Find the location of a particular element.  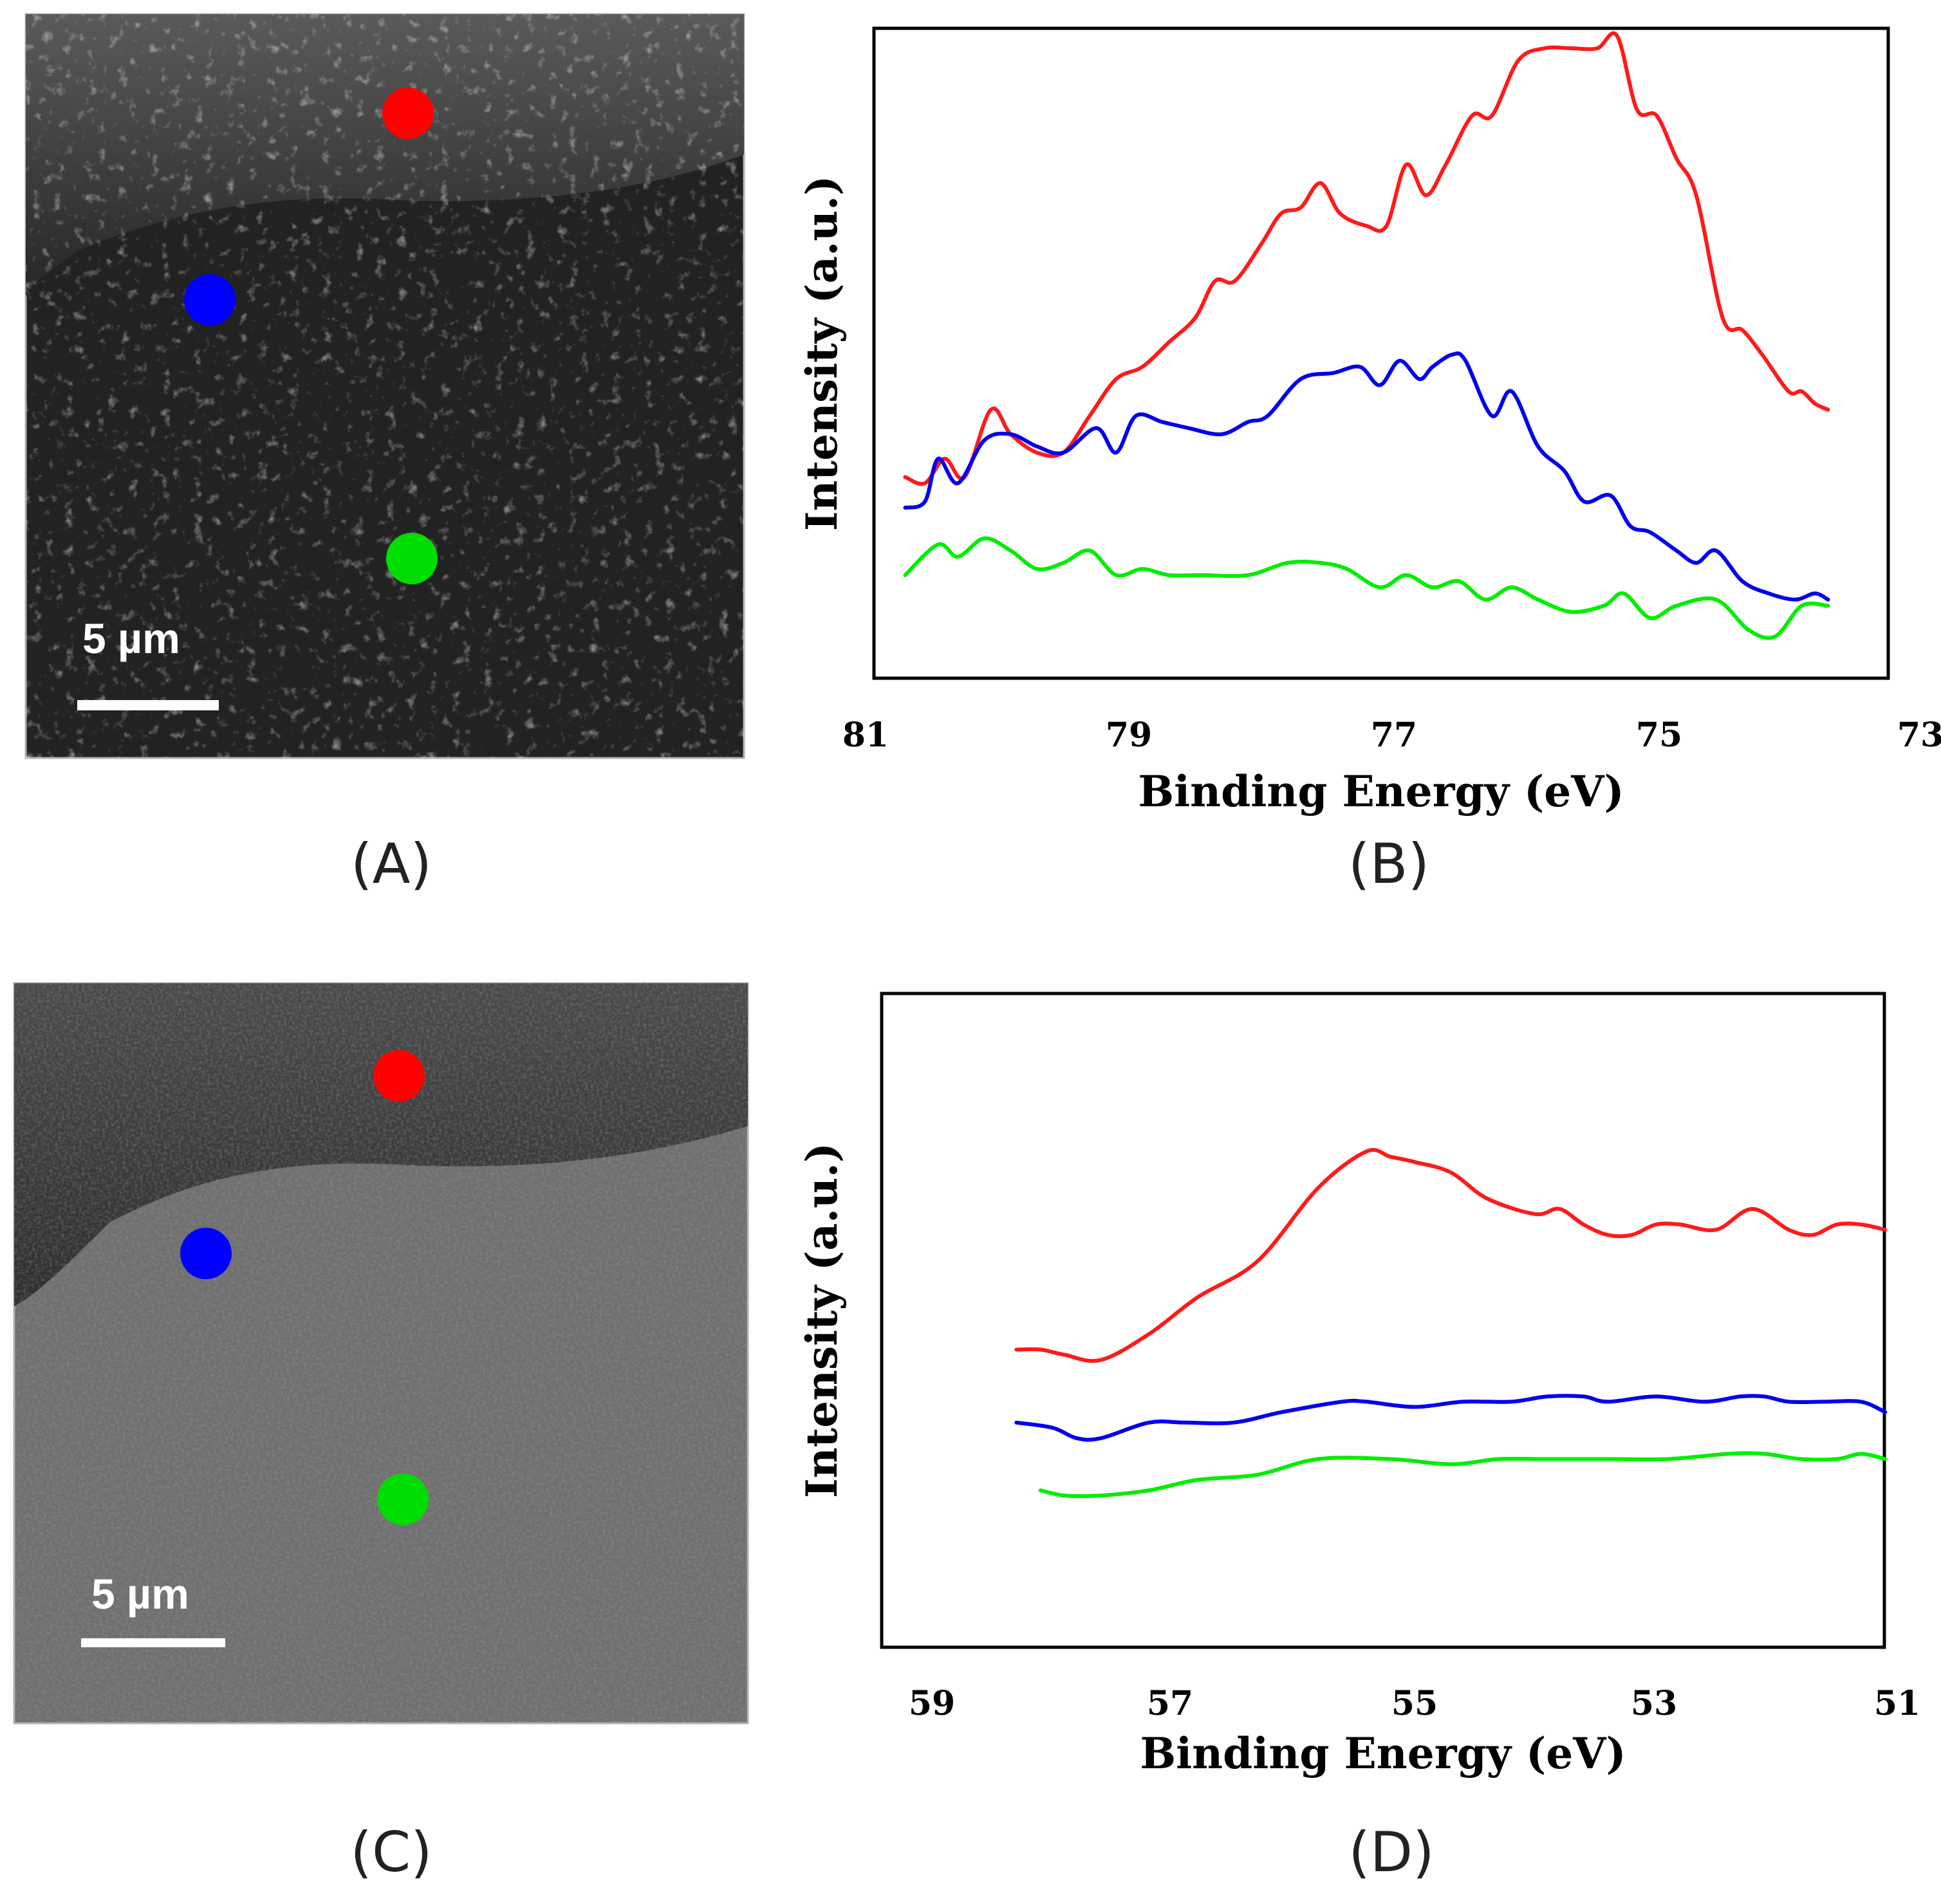

panel-c-micrograph: 5 µm is located at coordinates (381, 1353).